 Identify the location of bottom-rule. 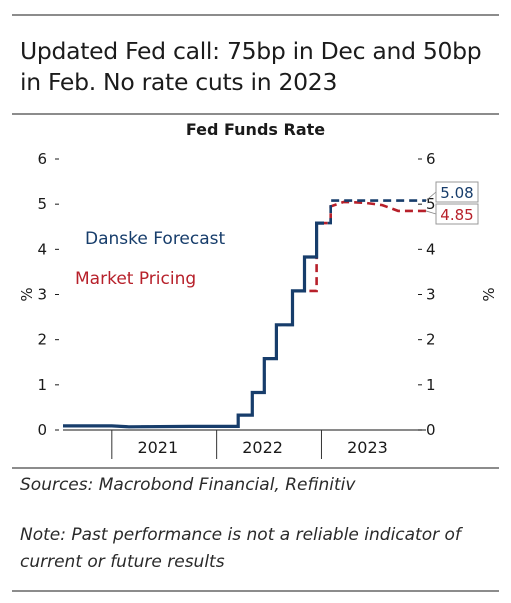
(255, 591).